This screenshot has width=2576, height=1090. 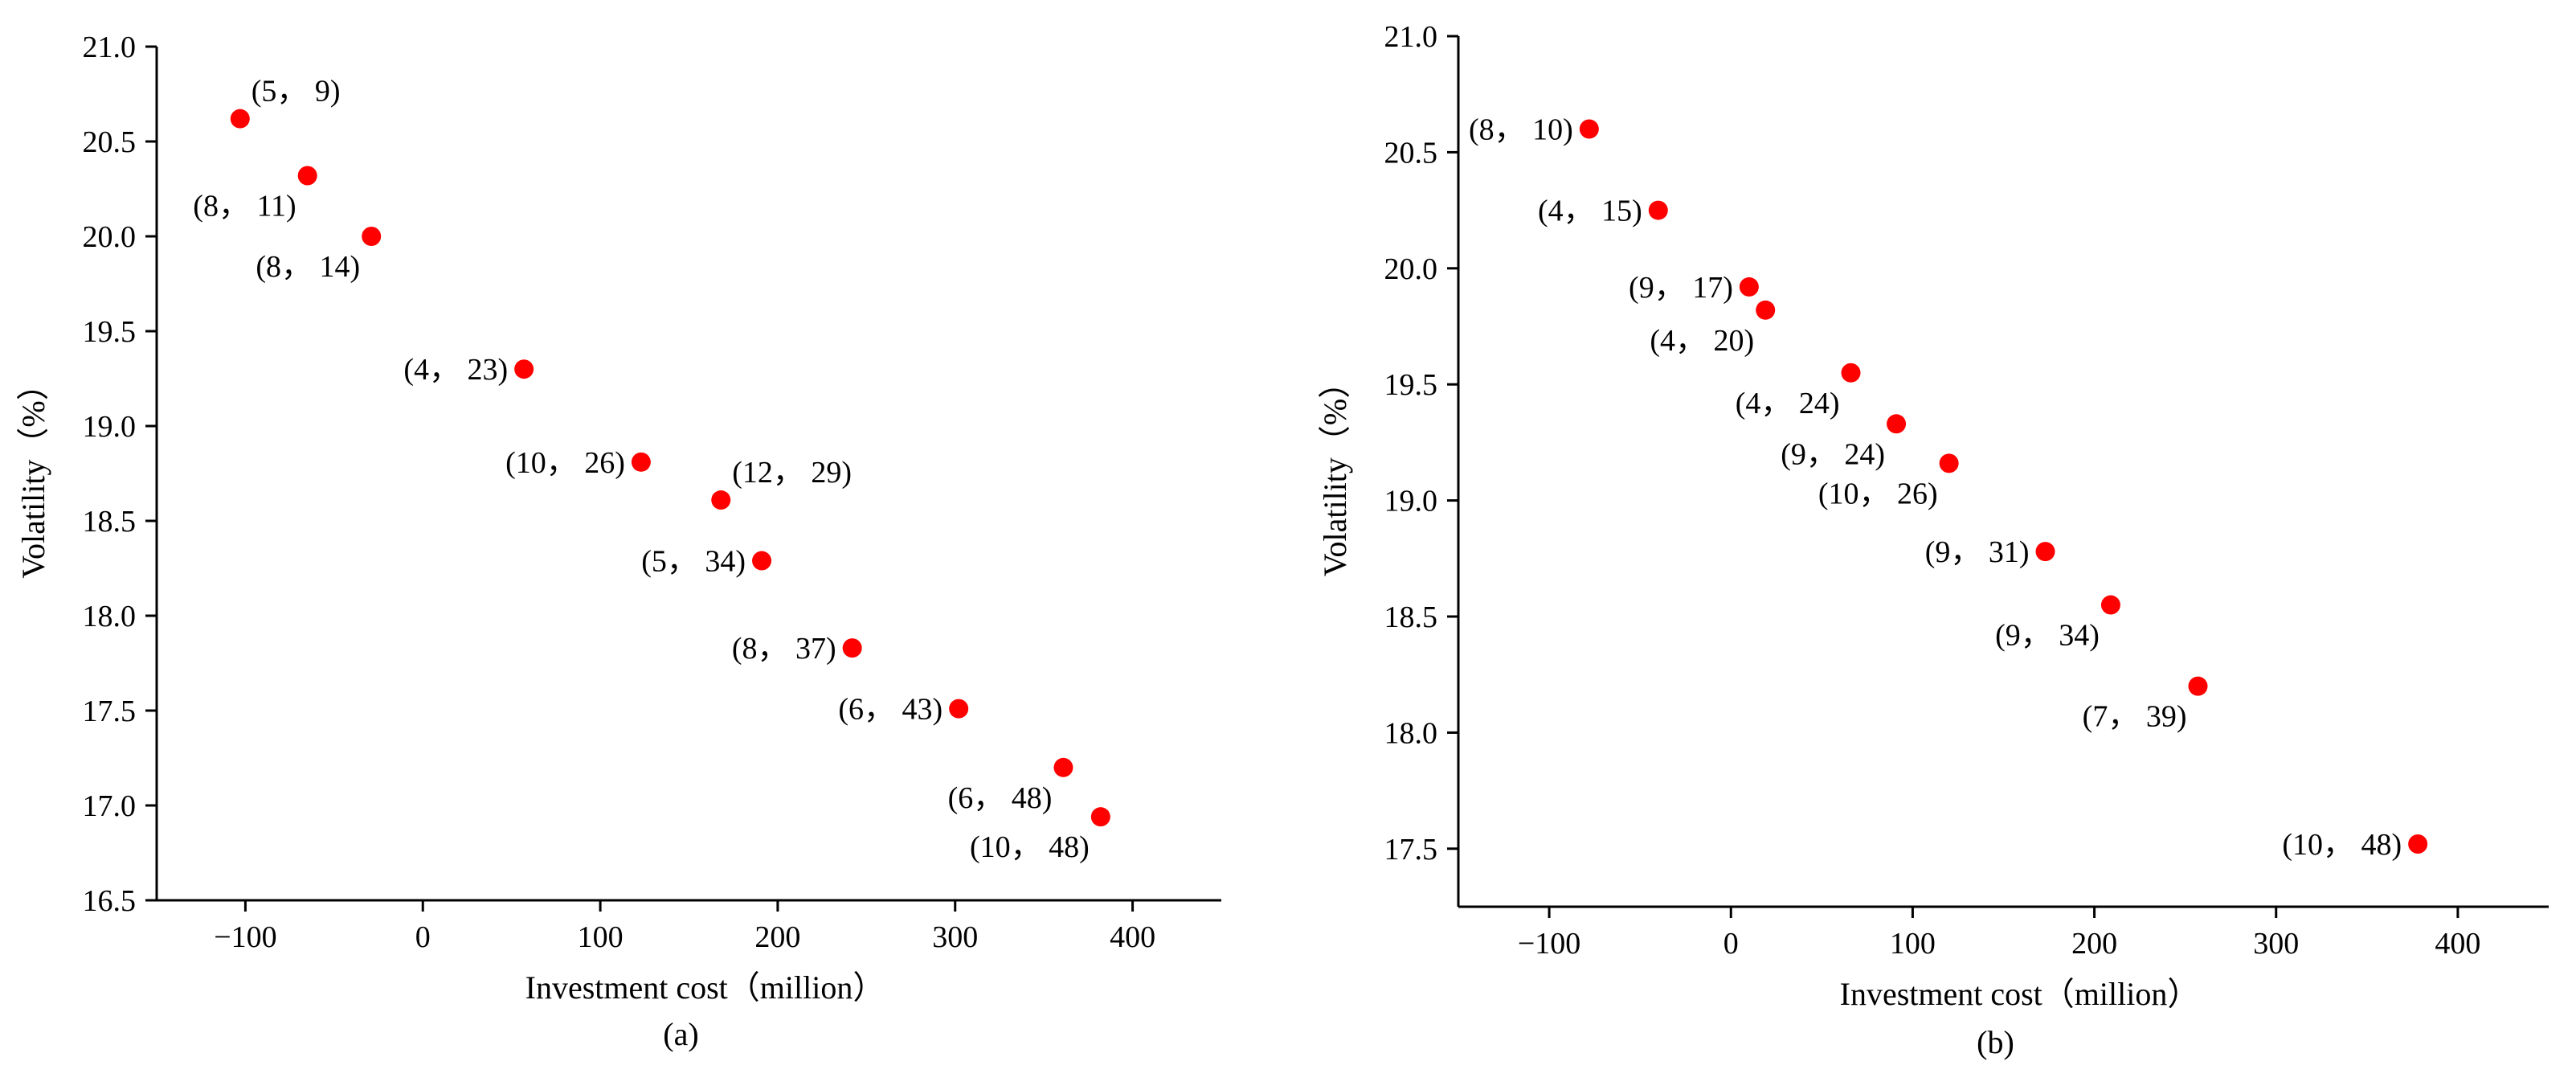 What do you see at coordinates (1681, 288) in the screenshot?
I see `data-label: (9， 17)` at bounding box center [1681, 288].